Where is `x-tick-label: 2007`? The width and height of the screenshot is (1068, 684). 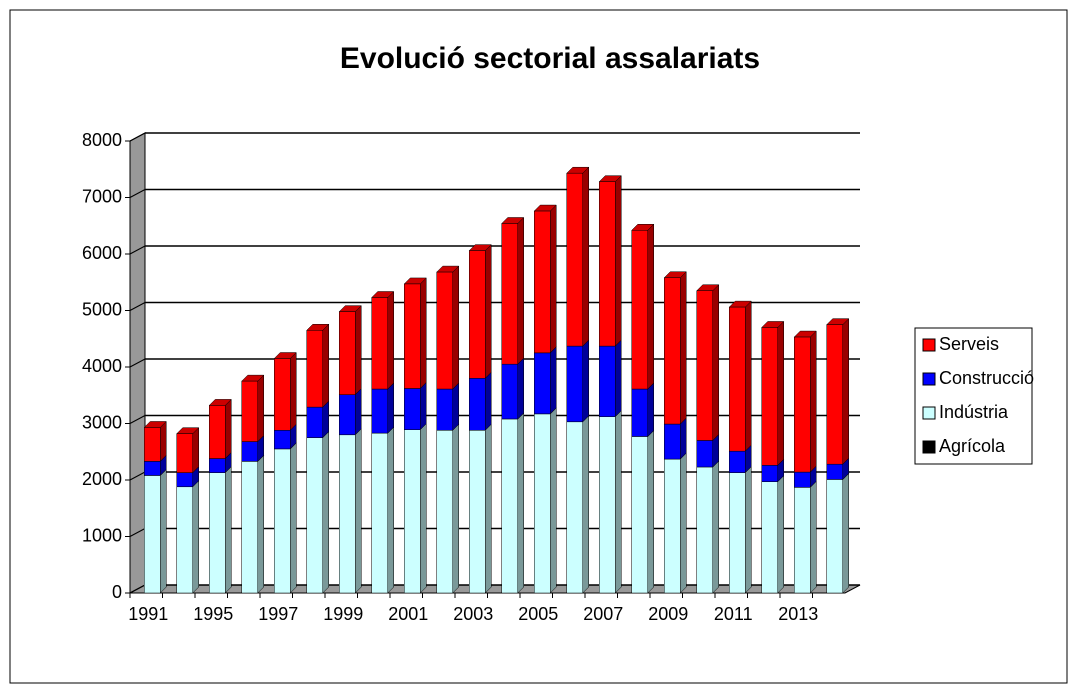 x-tick-label: 2007 is located at coordinates (603, 614).